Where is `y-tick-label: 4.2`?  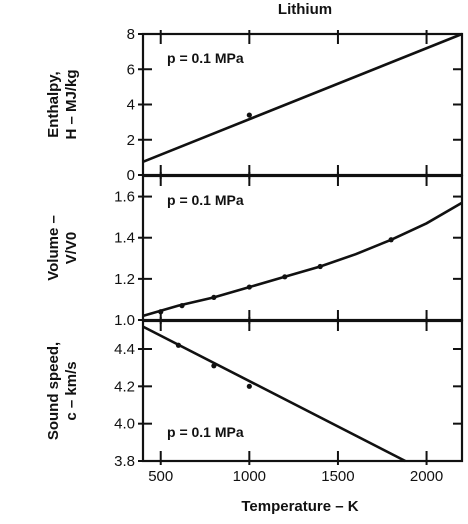 y-tick-label: 4.2 is located at coordinates (124, 386).